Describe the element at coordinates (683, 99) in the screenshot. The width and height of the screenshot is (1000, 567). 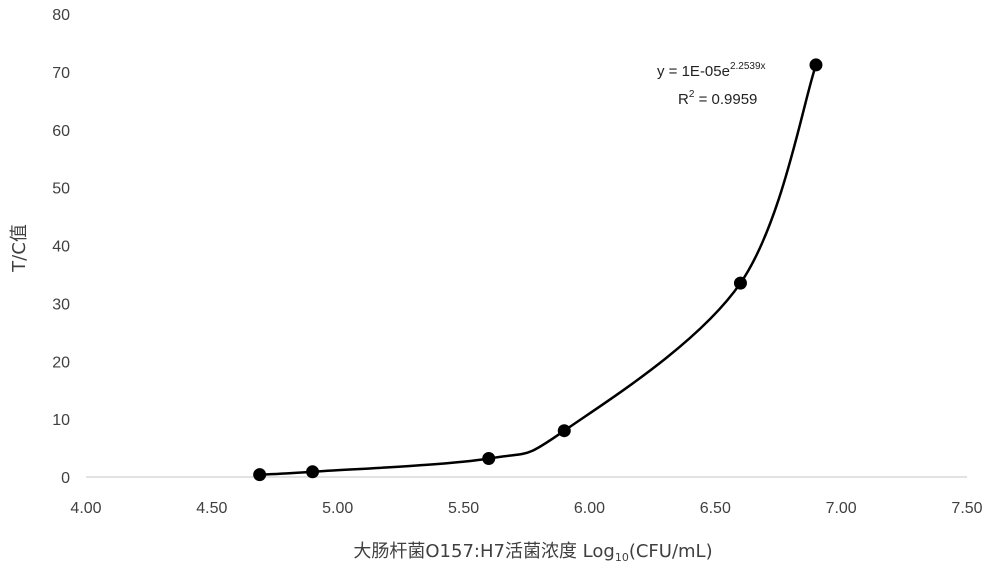
I see `r2-prefix: R` at that location.